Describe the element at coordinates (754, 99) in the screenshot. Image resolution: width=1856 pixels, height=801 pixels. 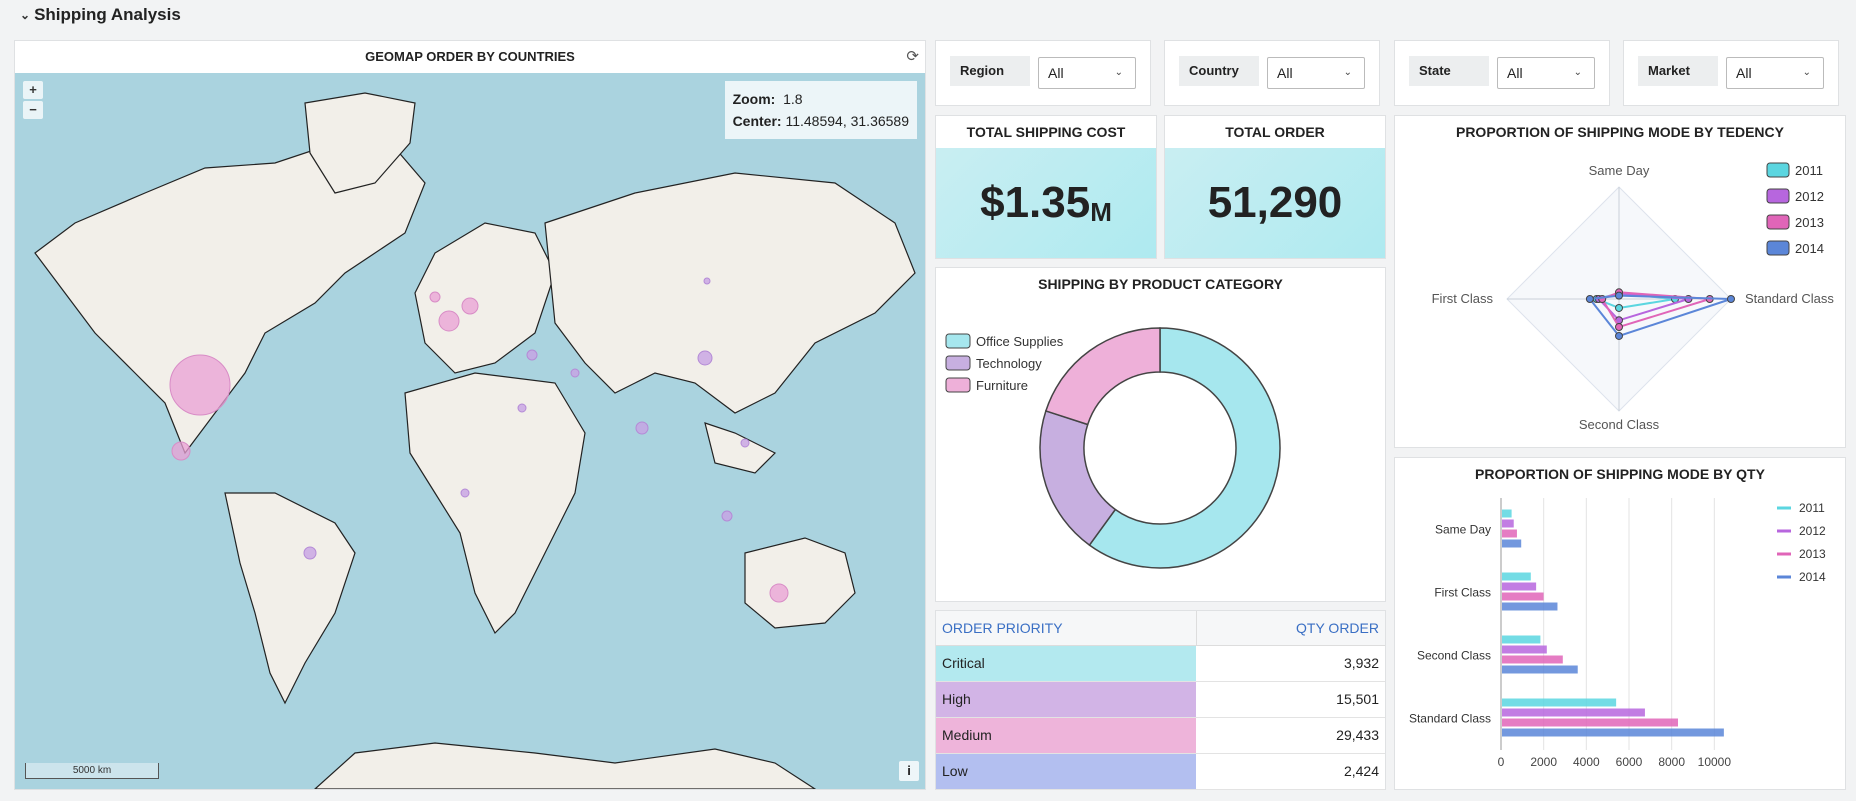
I see `zoom-label: Zoom:` at that location.